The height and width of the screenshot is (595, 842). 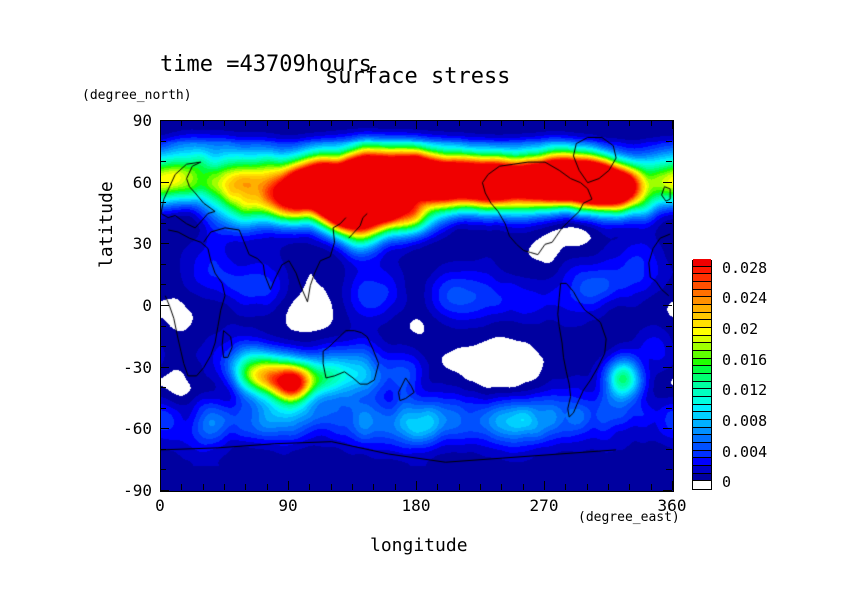 What do you see at coordinates (629, 517) in the screenshot?
I see `x-axis-units-label: (degree_east)` at bounding box center [629, 517].